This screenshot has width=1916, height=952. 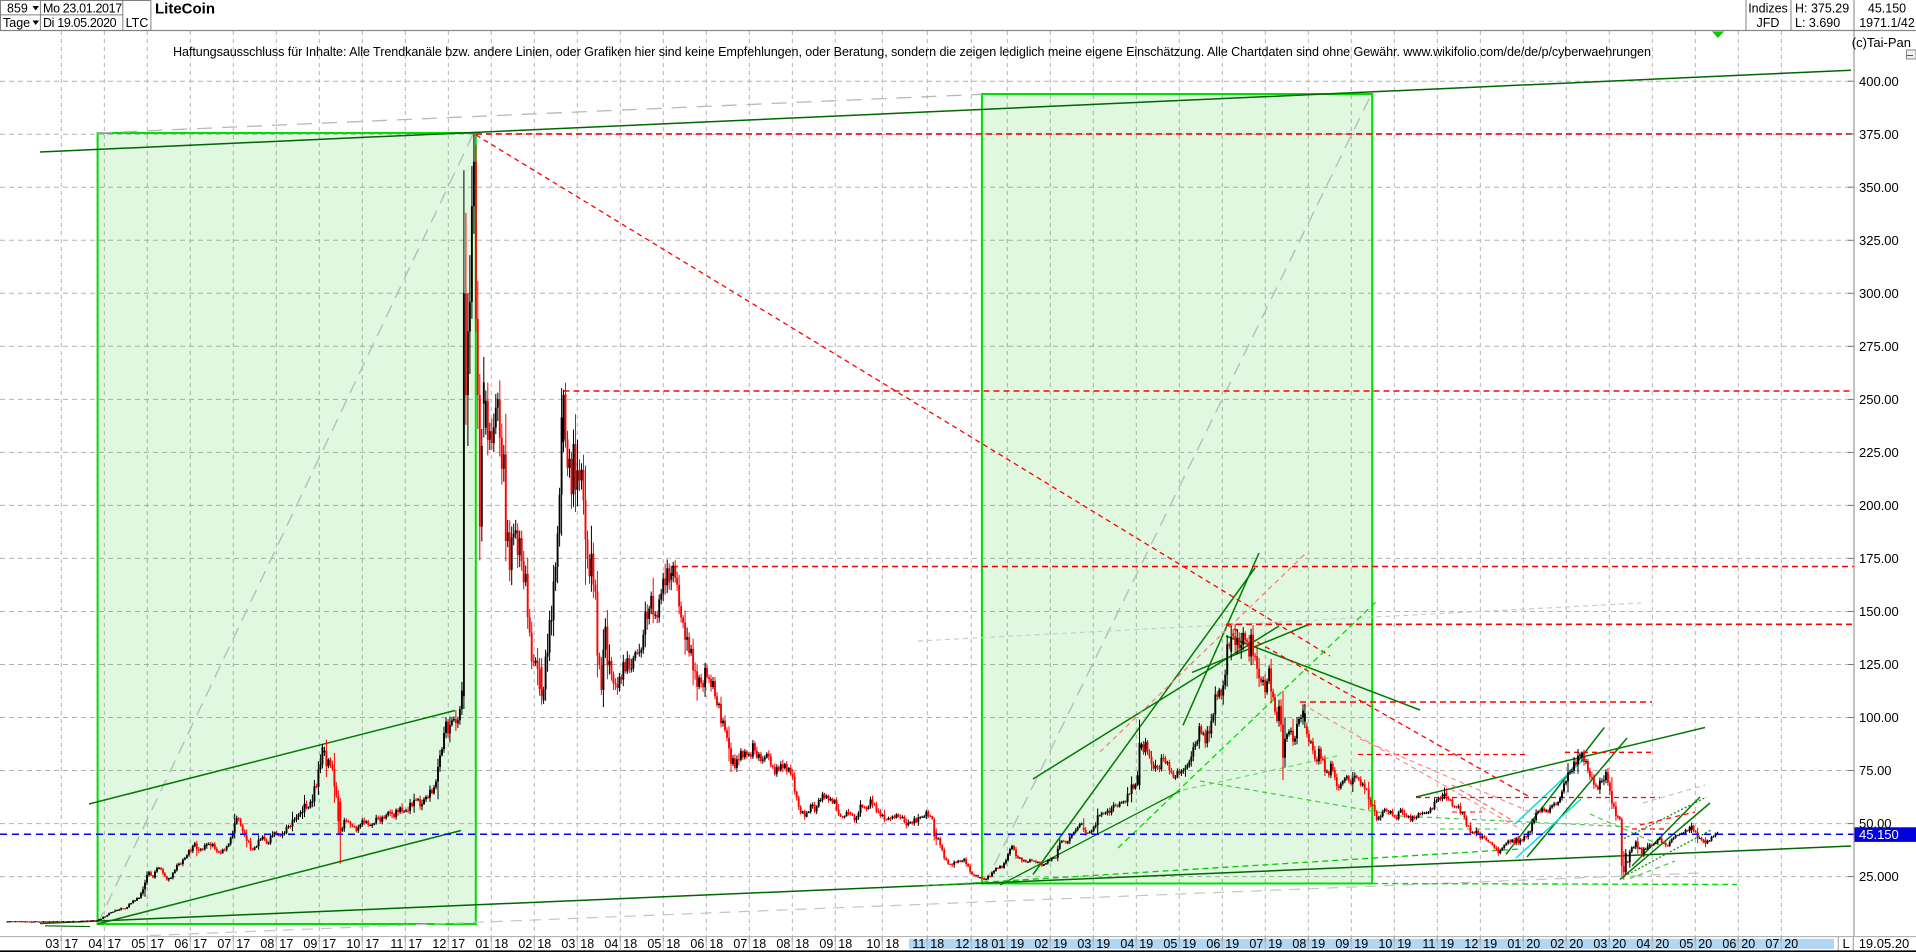 I want to click on svg-text: 200.00, so click(x=1879, y=505).